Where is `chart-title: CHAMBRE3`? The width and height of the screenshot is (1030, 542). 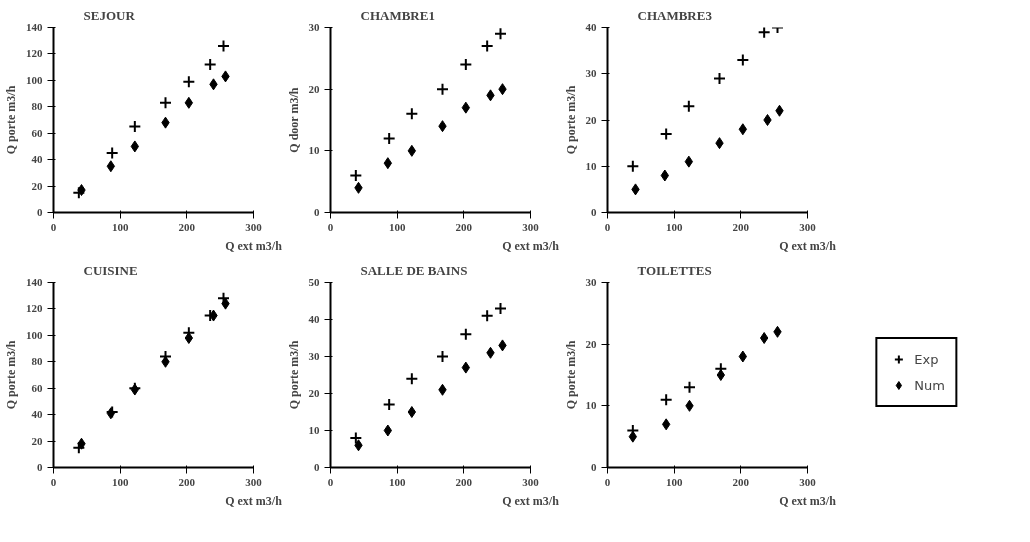 chart-title: CHAMBRE3 is located at coordinates (675, 15).